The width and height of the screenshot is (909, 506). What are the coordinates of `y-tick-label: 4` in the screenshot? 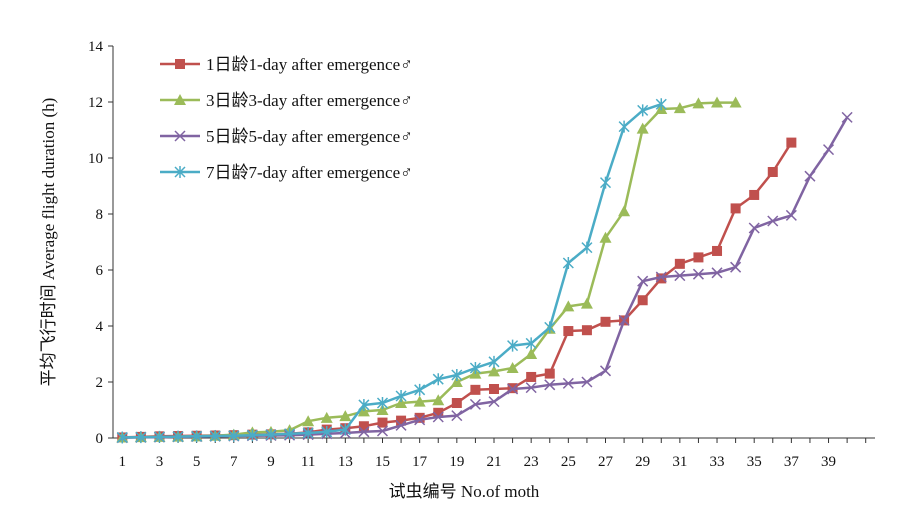 It's located at (100, 327).